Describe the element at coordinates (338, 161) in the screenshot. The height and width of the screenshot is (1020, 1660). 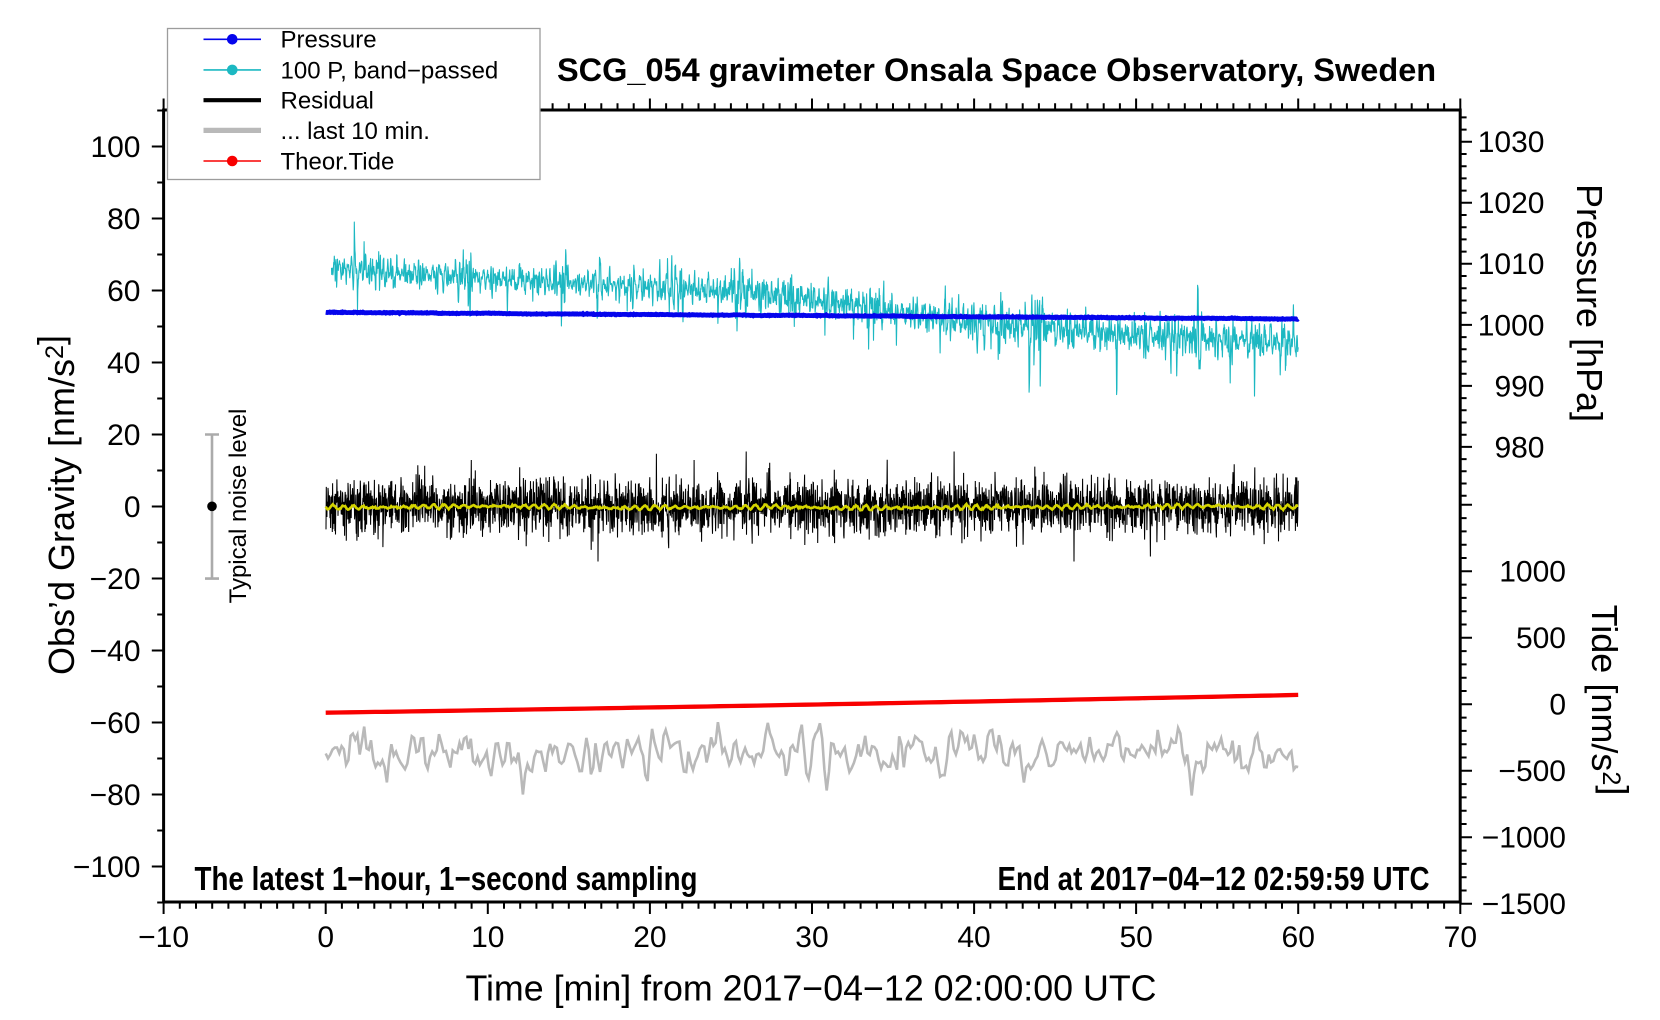
I see `svg-text: Theor.Tide` at that location.